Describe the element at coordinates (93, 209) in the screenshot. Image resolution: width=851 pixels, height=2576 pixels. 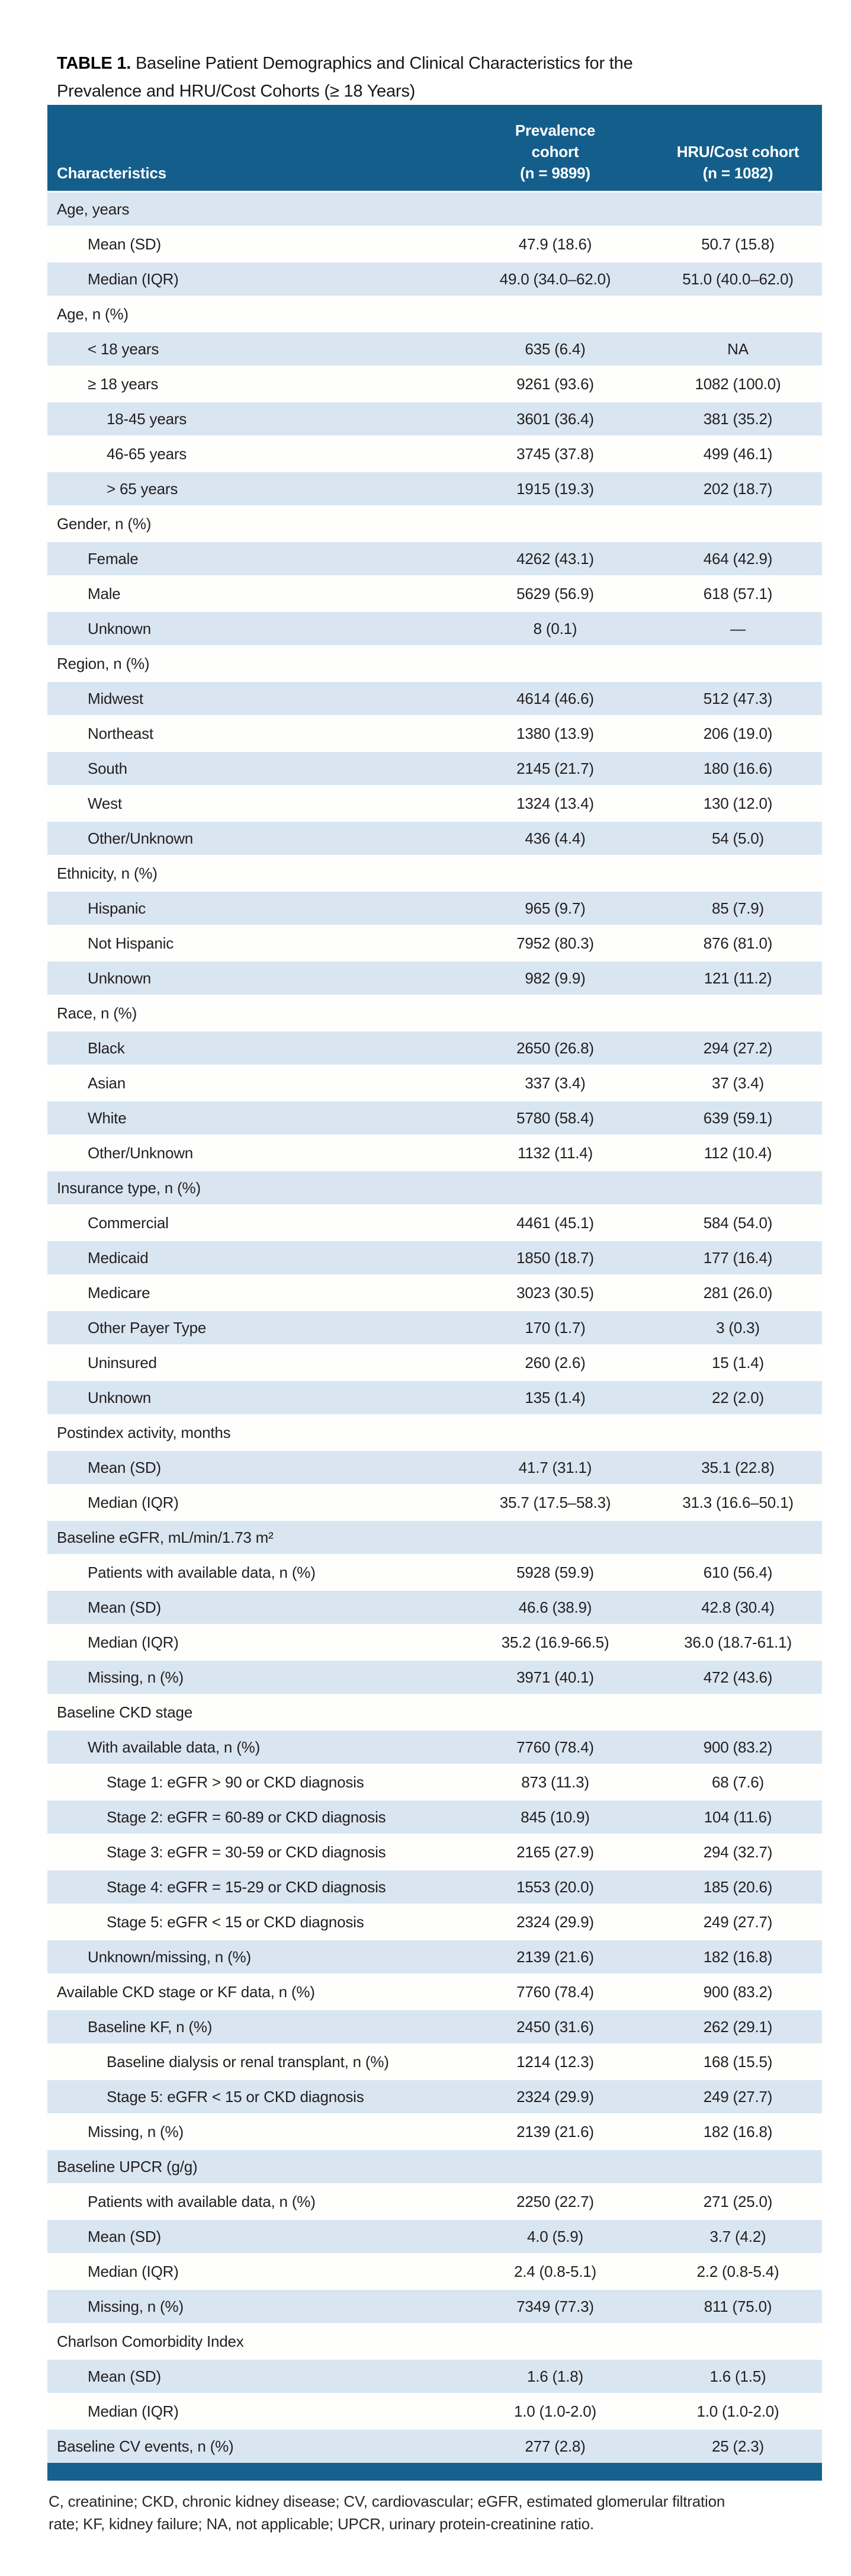
I see `row-label: Age, years` at that location.